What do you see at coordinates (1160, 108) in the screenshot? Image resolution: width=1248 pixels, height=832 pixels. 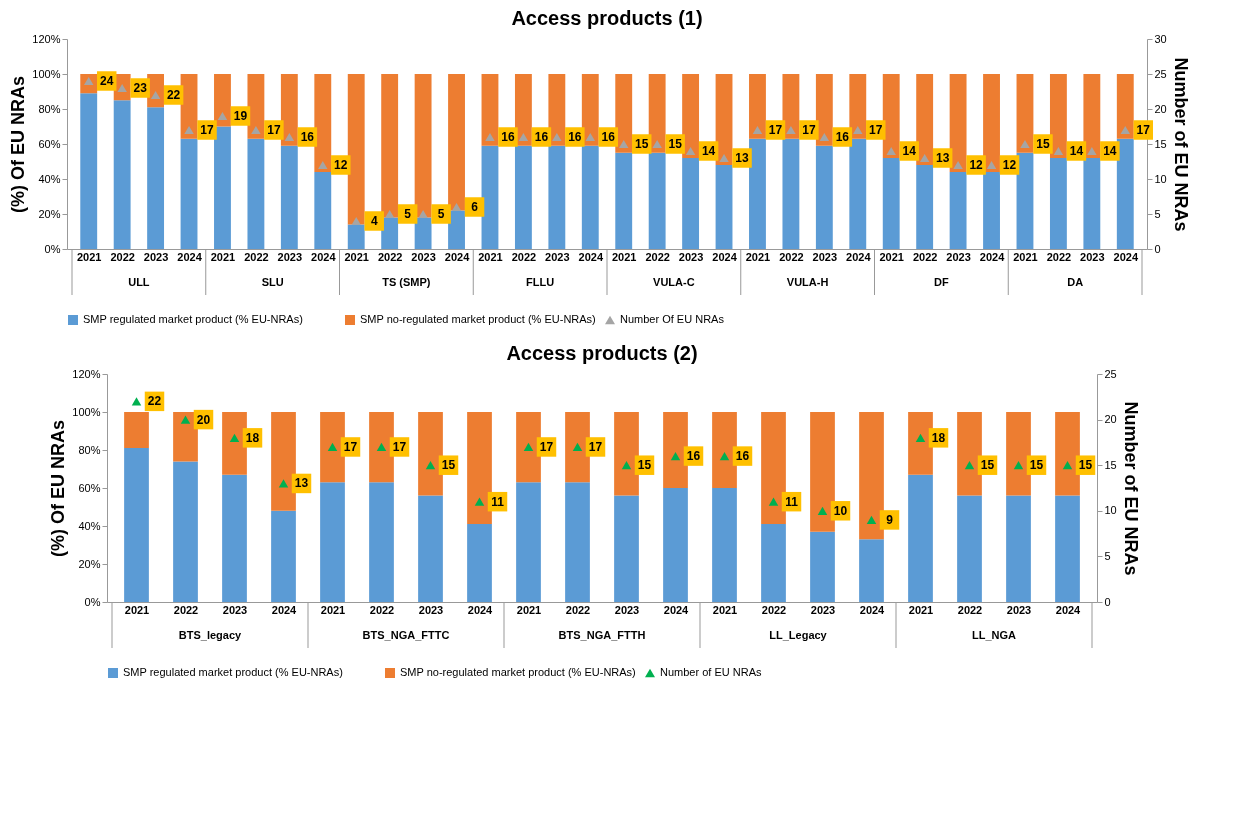 I see `y2-tick-label: 20` at bounding box center [1160, 108].